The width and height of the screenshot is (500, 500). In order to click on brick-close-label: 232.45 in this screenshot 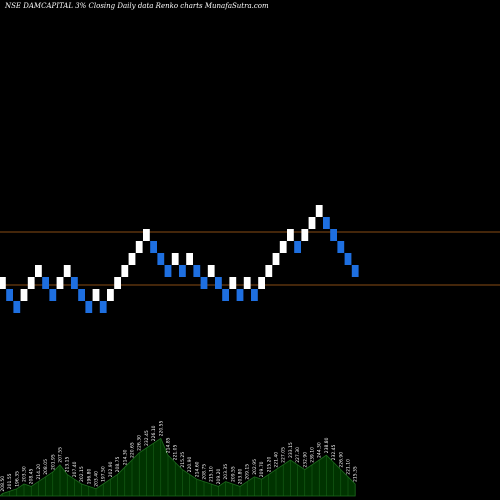, I will do `click(147, 438)`.